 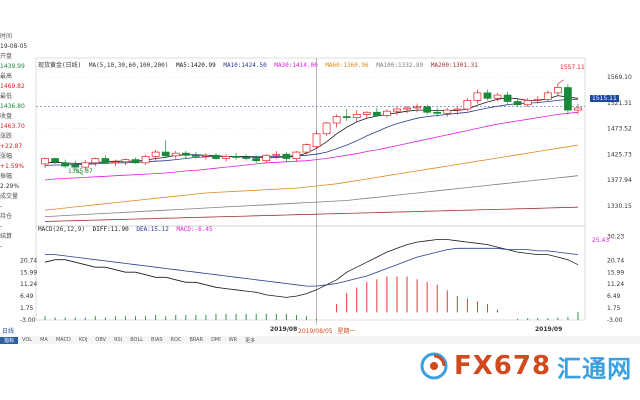 What do you see at coordinates (101, 340) in the screenshot?
I see `indicator-tab: OBV` at bounding box center [101, 340].